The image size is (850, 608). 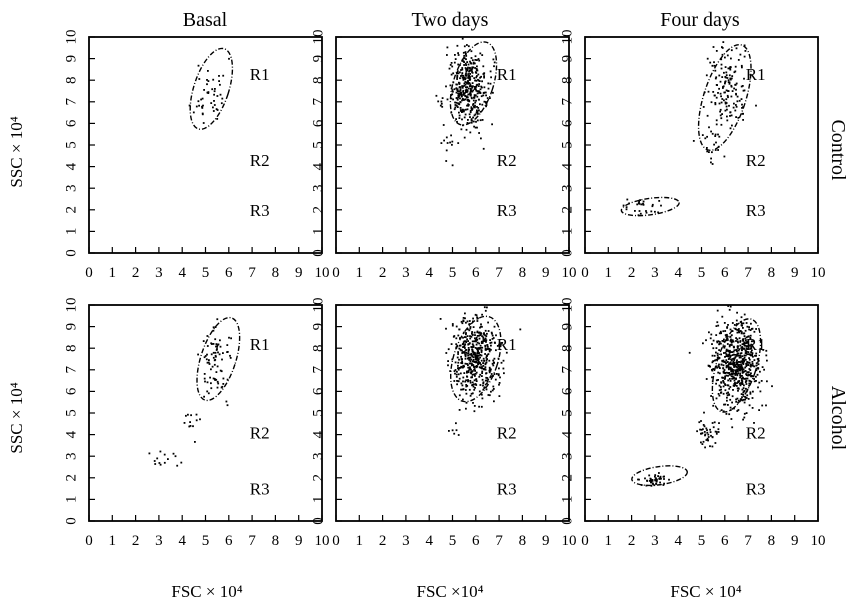 I want to click on x-tick-label: 5, so click(x=206, y=273).